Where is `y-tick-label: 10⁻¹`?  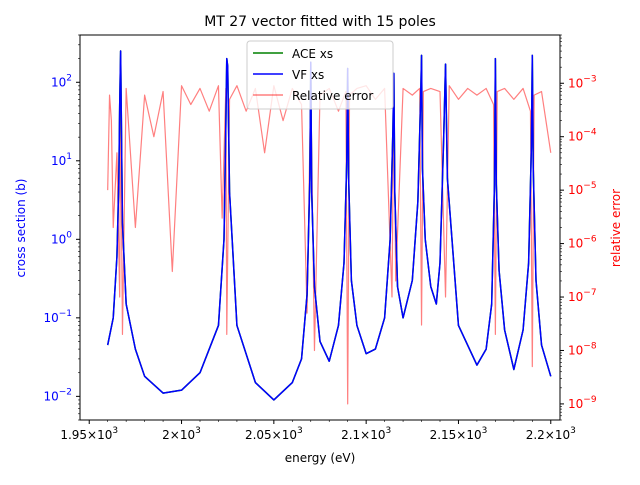 y-tick-label: 10⁻¹ is located at coordinates (57, 317).